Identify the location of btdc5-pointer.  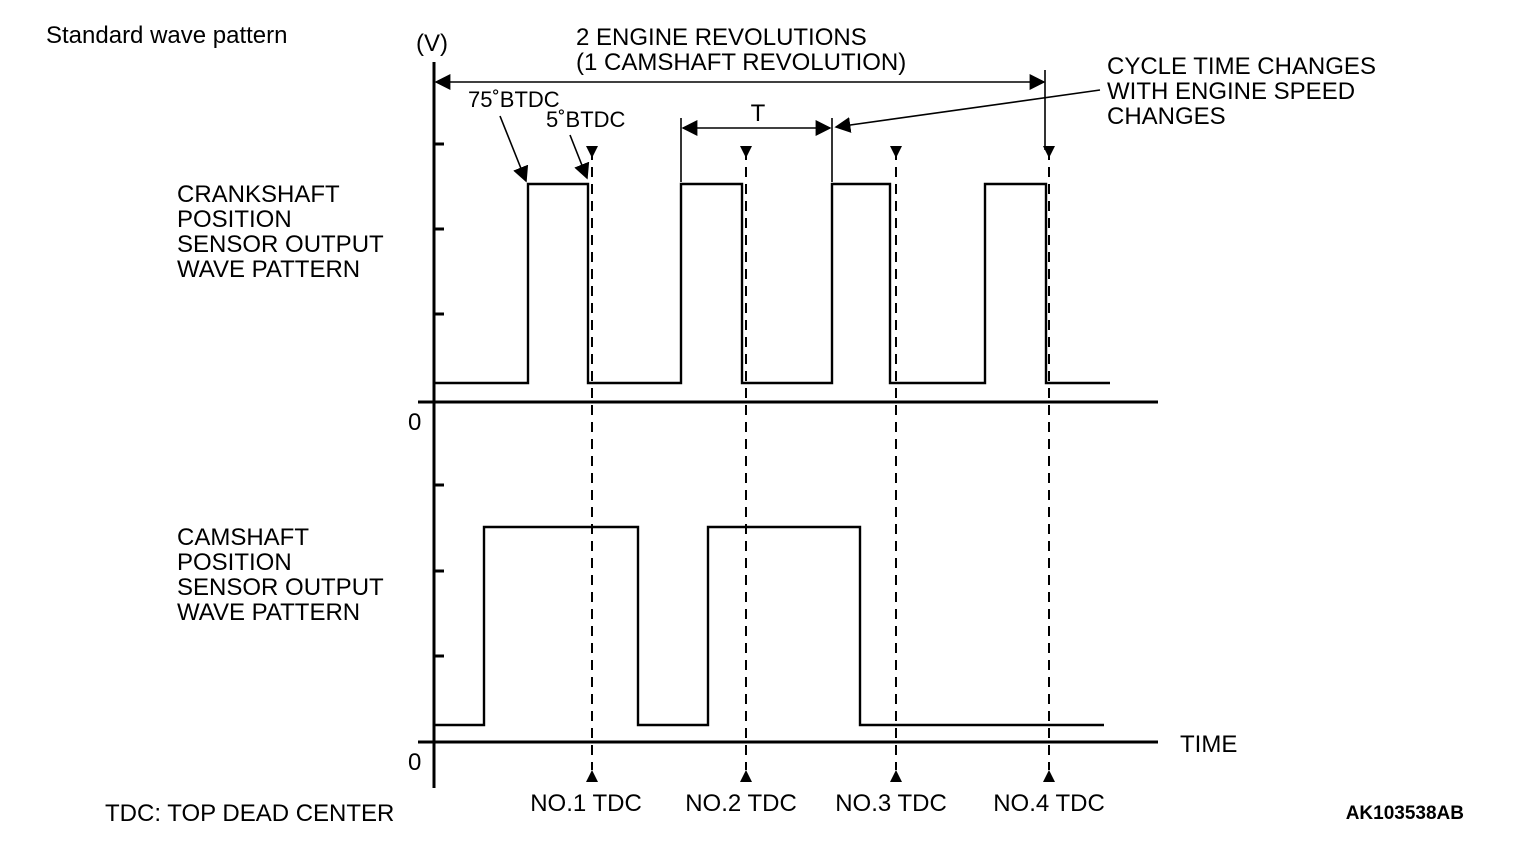
(579, 157).